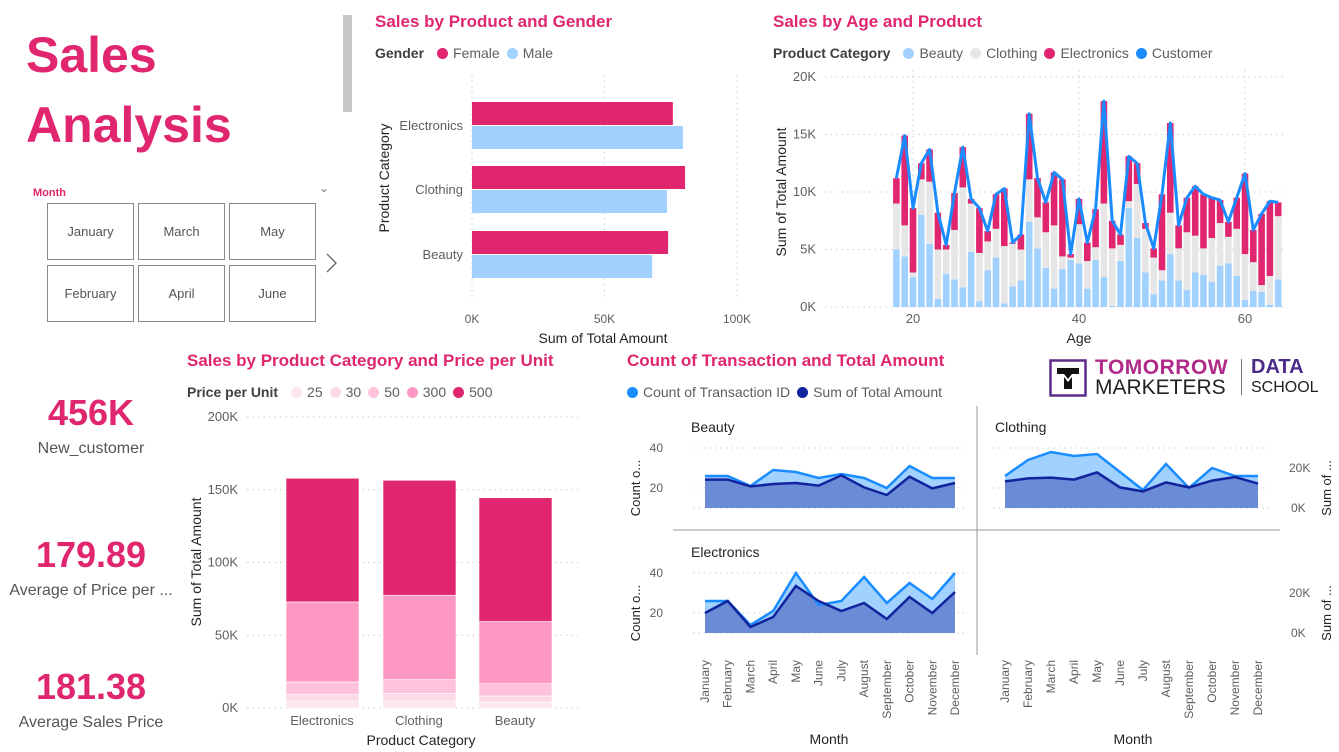 This screenshot has width=1339, height=752. What do you see at coordinates (1195, 290) in the screenshot?
I see `bar-age-54-beauty` at bounding box center [1195, 290].